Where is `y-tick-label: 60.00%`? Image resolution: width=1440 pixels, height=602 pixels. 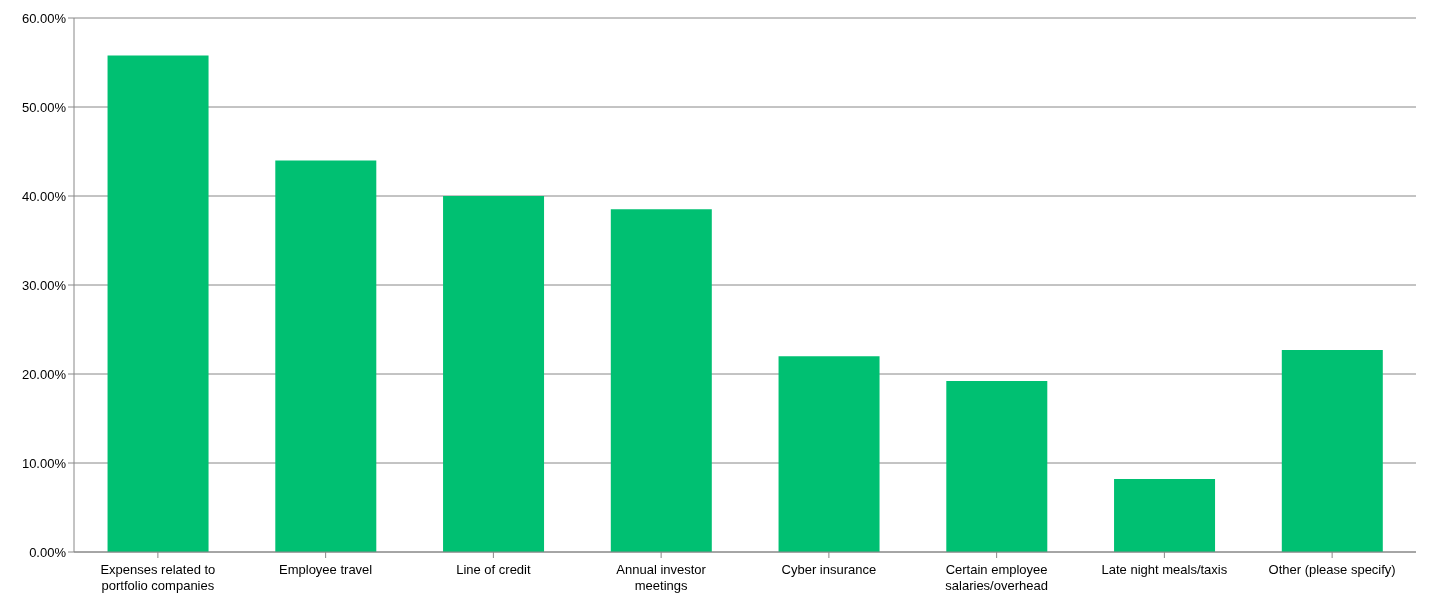 y-tick-label: 60.00% is located at coordinates (44, 18).